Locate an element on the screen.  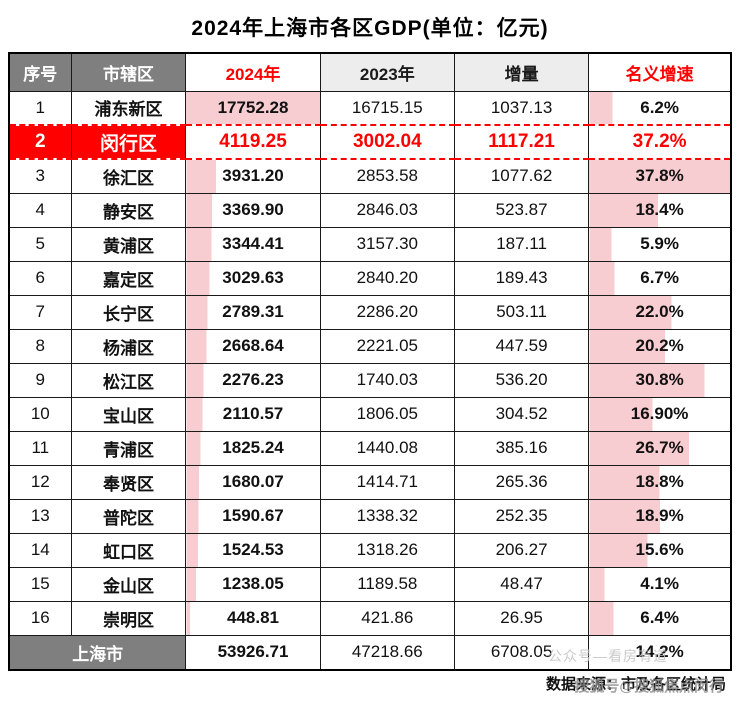
table-row: 10 宝山区 2110.57 1806.05 304.52 16.90% is located at coordinates (370, 414).